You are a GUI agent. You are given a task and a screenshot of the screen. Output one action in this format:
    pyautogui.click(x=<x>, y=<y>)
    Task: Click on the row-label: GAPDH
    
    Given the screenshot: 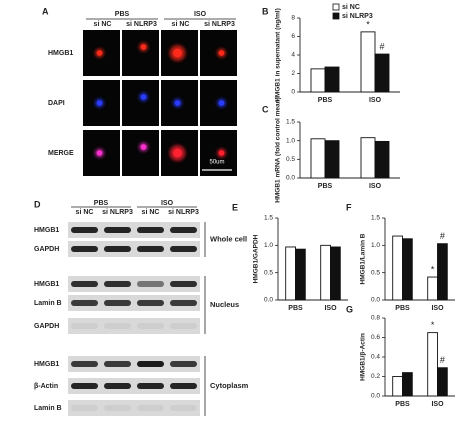 What is the action you would take?
    pyautogui.click(x=46, y=326)
    